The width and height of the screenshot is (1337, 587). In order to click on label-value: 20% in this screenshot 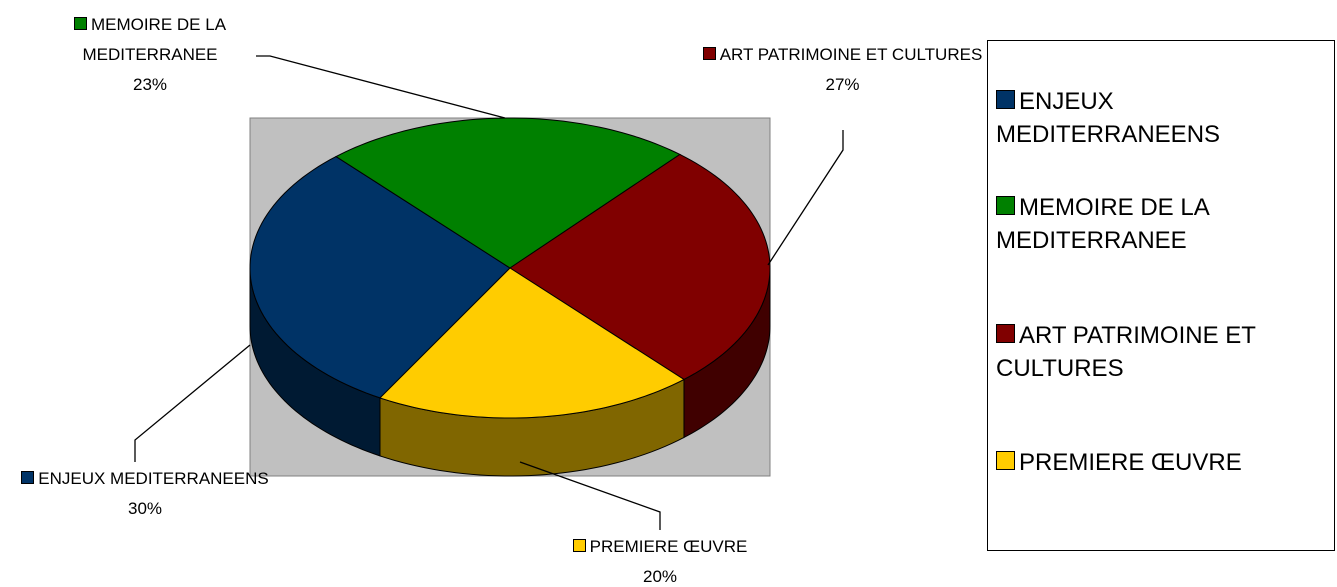, I will do `click(660, 576)`.